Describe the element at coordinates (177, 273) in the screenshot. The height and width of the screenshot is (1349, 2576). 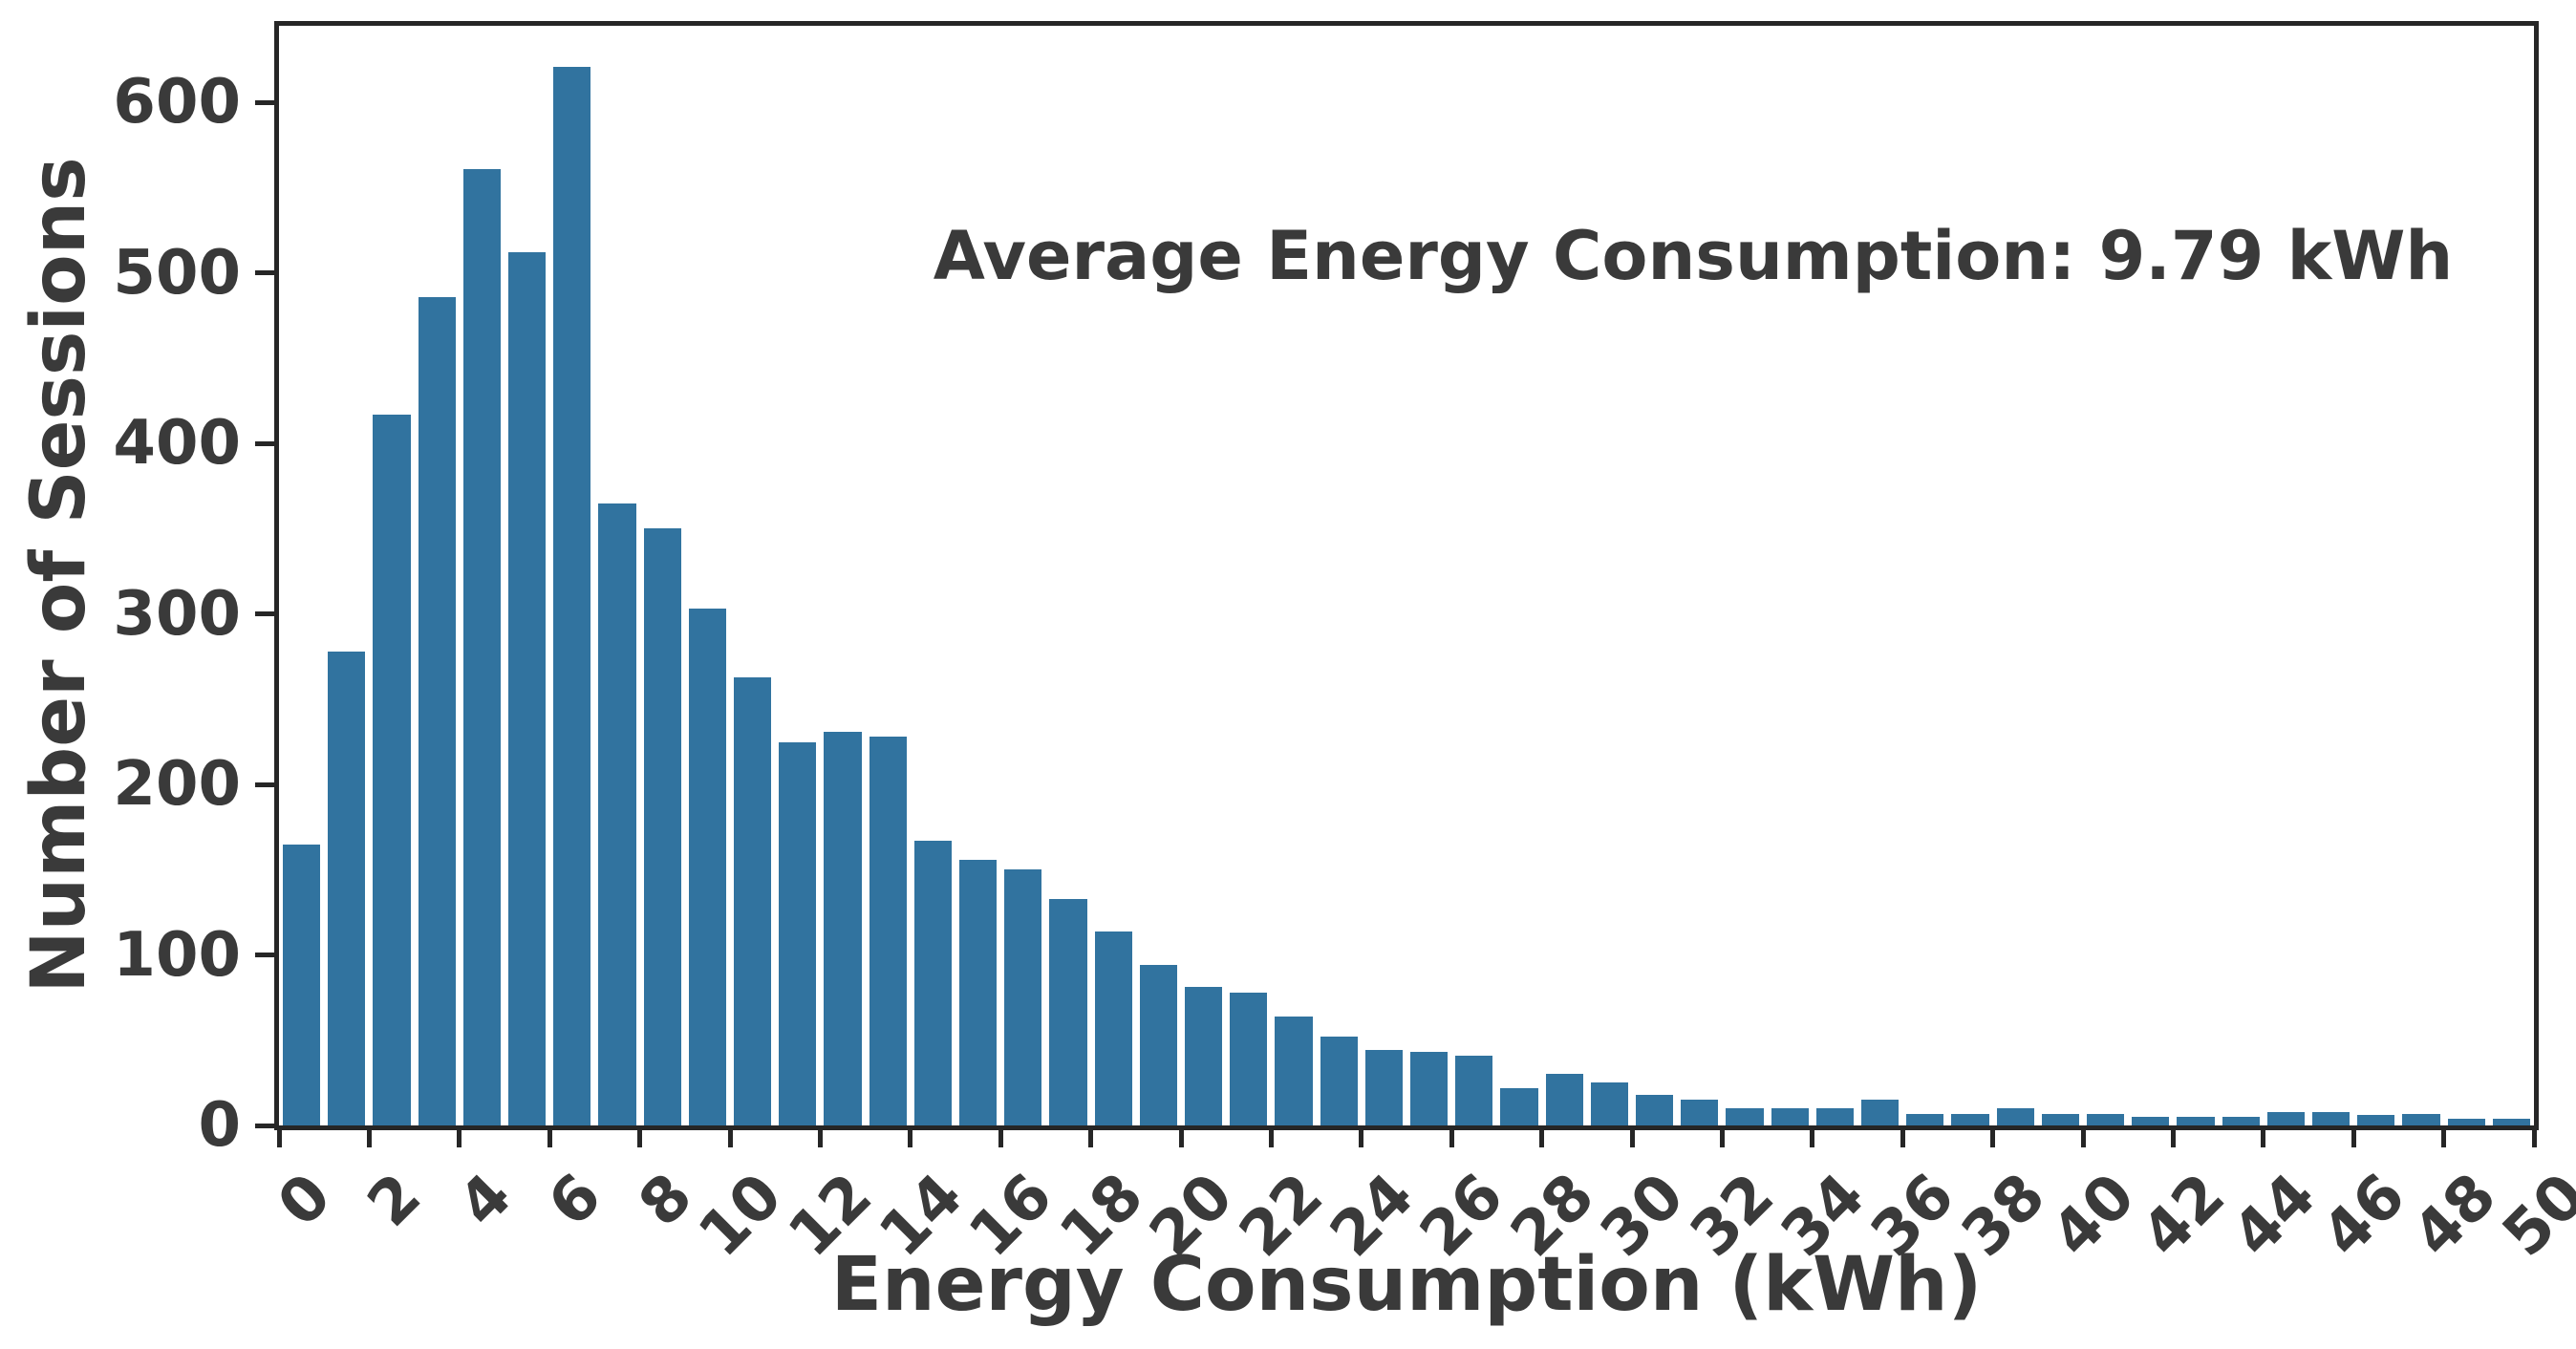
I see `y-tick-label: 500` at that location.